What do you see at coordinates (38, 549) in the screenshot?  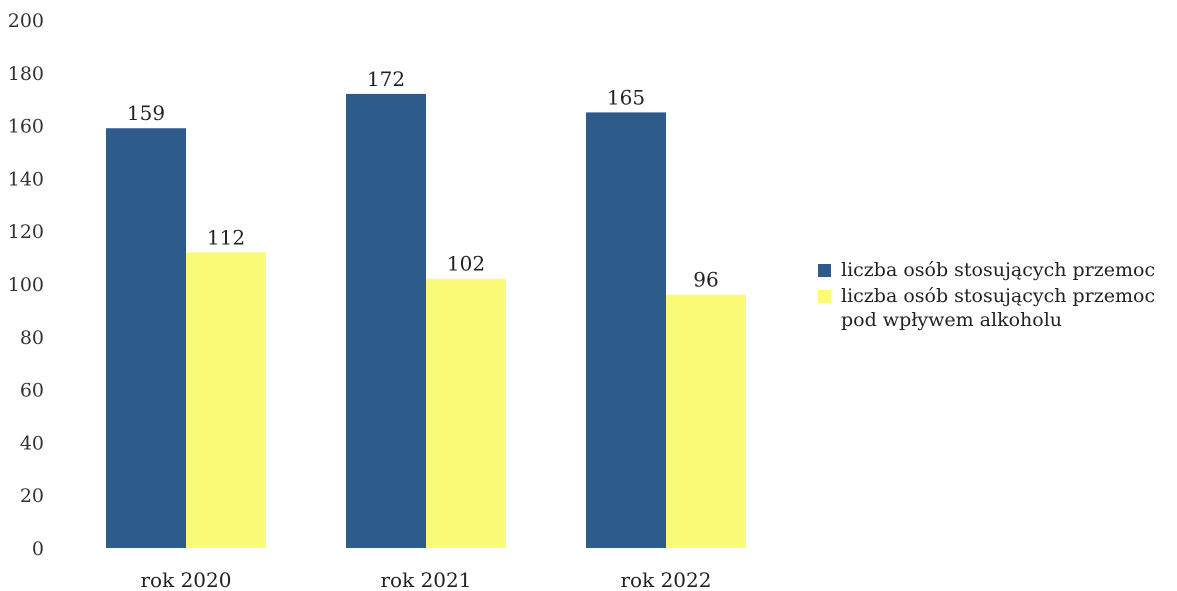 I see `y-tick-label: 0` at bounding box center [38, 549].